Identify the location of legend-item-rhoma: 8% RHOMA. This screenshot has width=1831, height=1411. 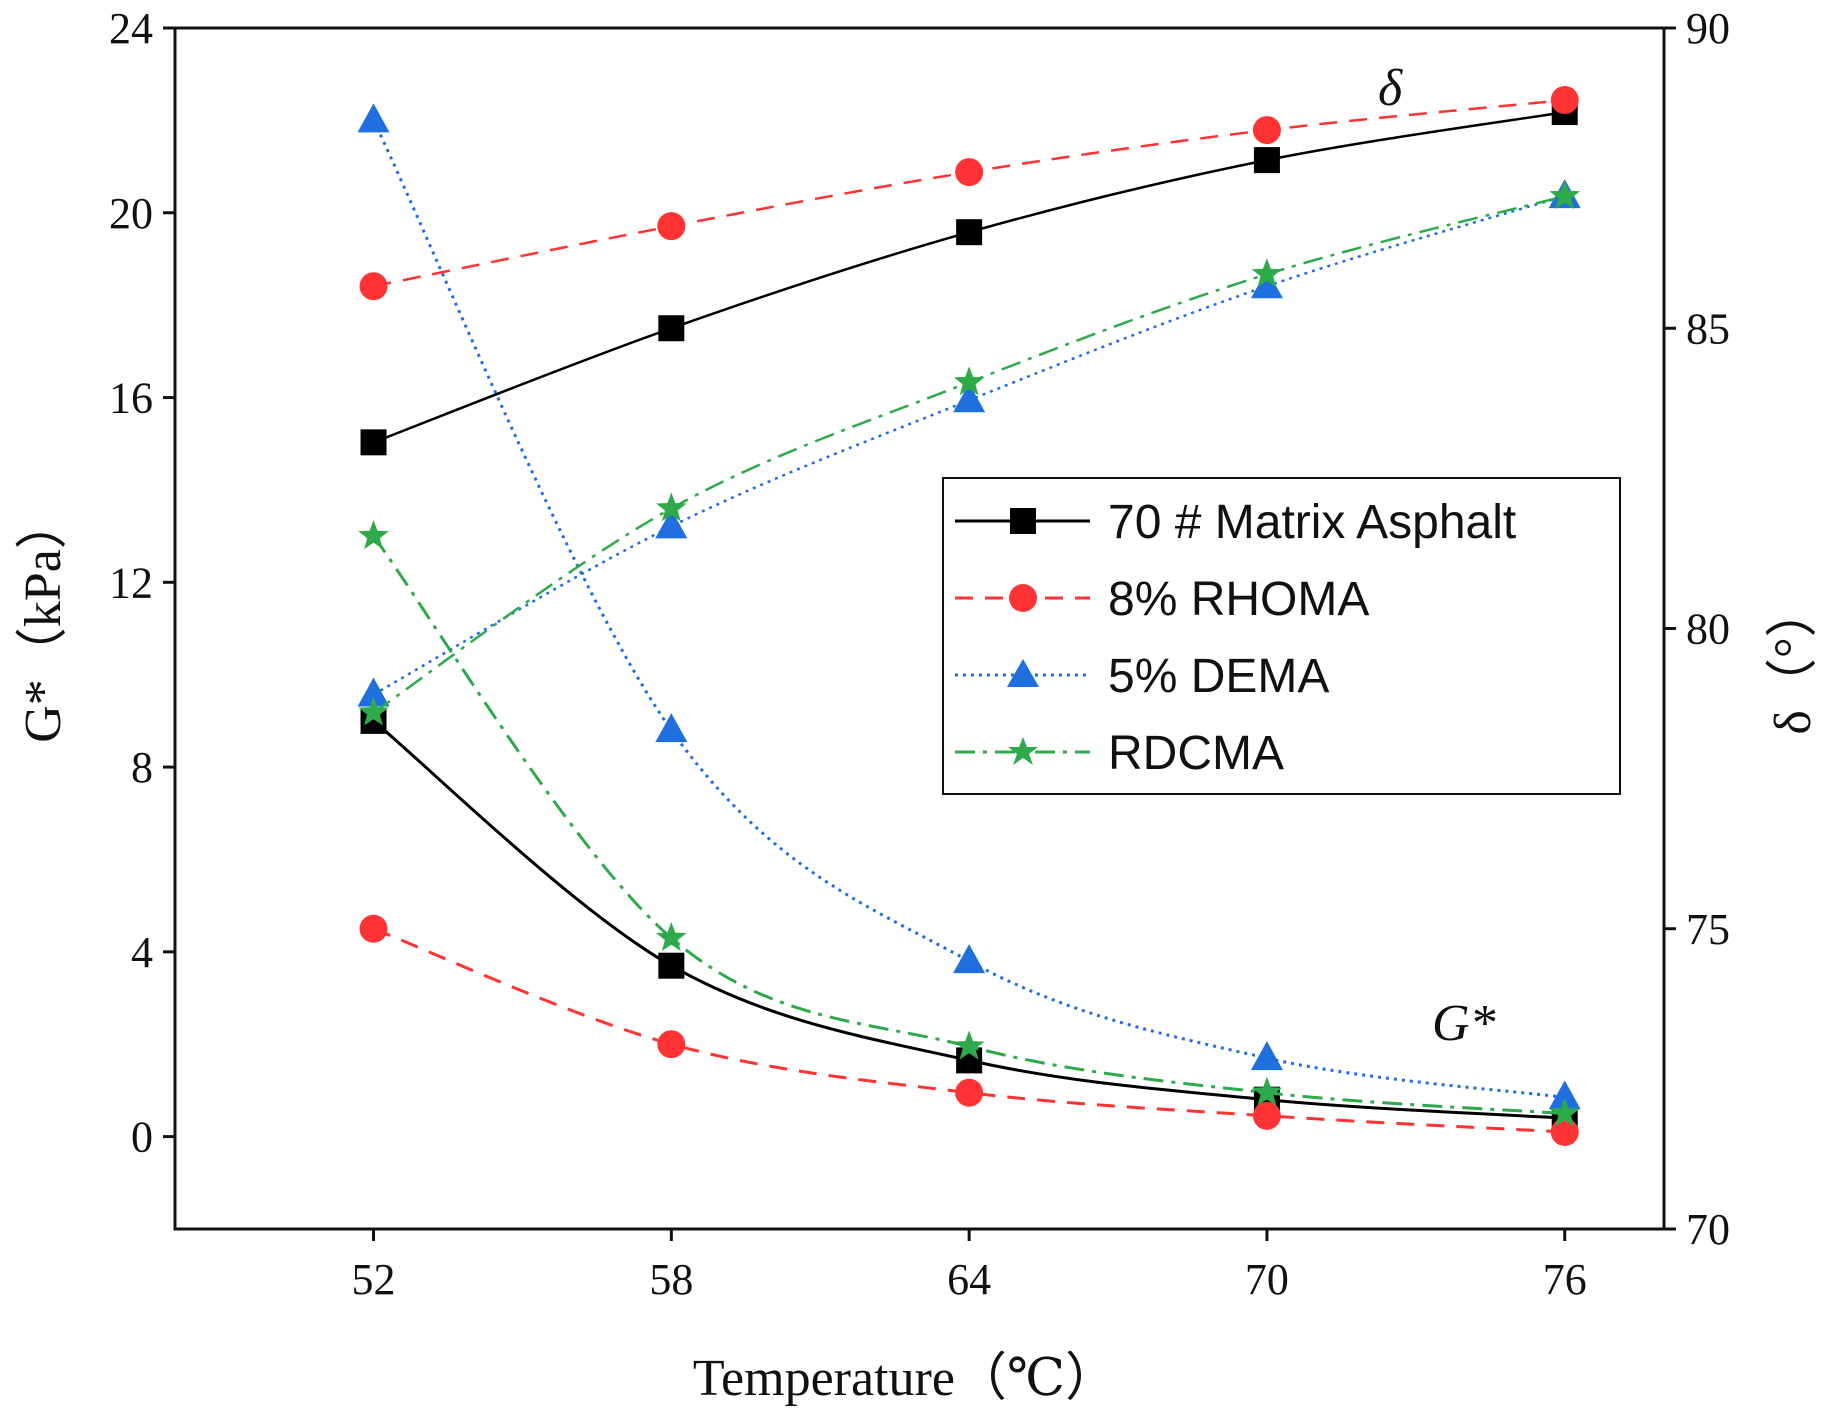
(1162, 599).